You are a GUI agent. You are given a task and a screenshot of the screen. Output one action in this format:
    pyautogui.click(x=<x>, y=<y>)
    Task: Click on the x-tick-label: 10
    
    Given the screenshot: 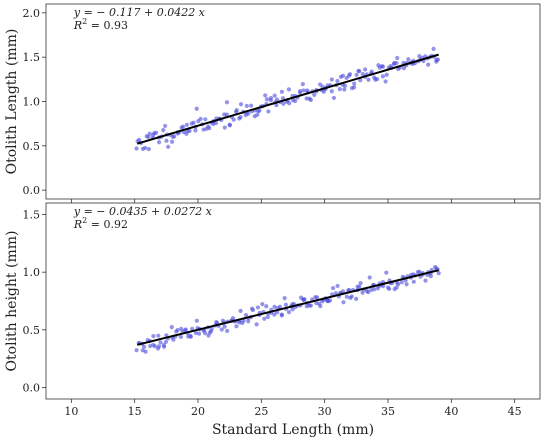 What is the action you would take?
    pyautogui.click(x=71, y=411)
    